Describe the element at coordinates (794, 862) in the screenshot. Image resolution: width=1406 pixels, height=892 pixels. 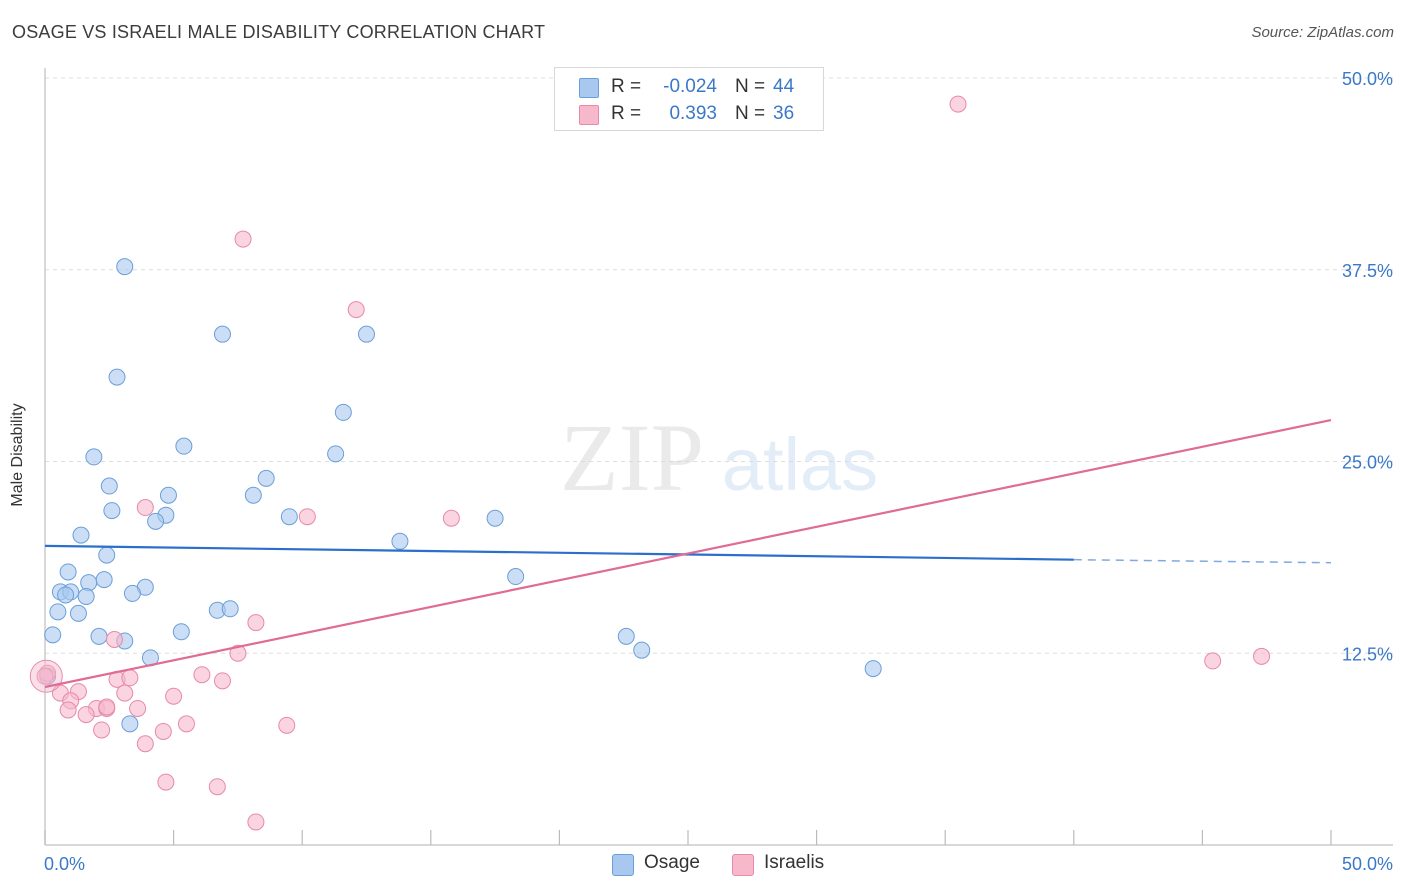
I see `legend-label-israelis: Israelis` at that location.